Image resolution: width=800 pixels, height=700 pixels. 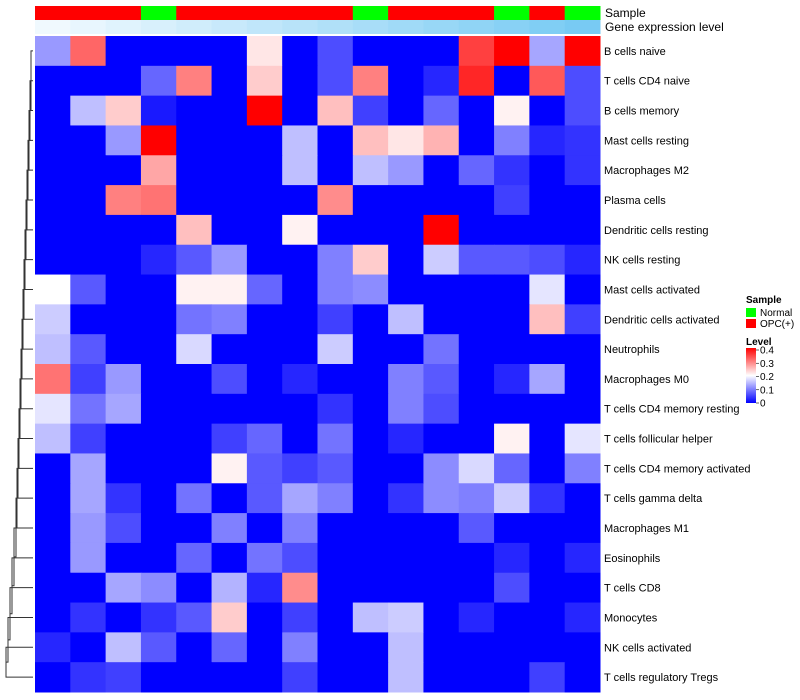 I want to click on row-label: Plasma cells, so click(x=635, y=201).